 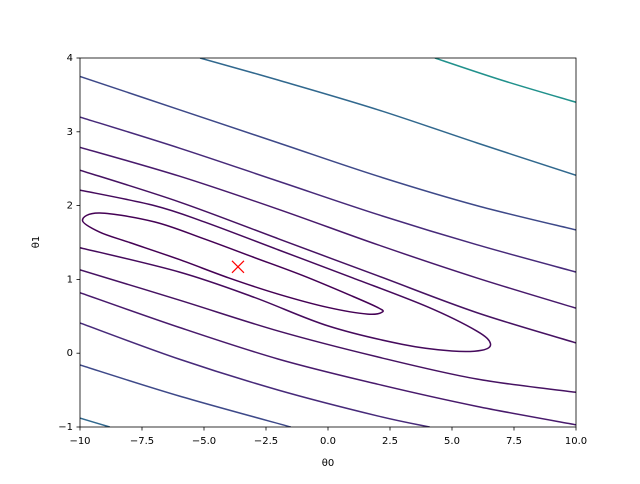 I want to click on minimum-marker, so click(x=238, y=267).